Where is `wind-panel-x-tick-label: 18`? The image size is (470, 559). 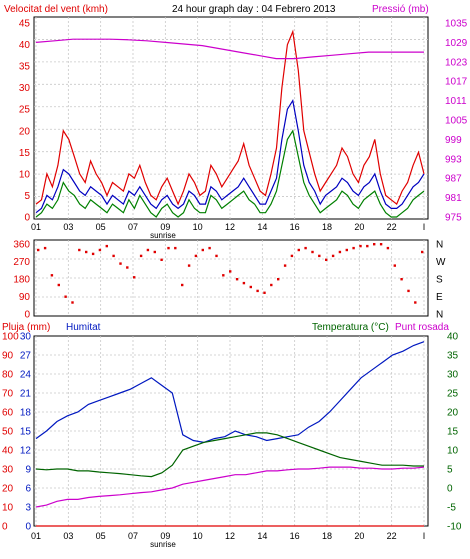
wind-panel-x-tick-label: 18 is located at coordinates (327, 227).